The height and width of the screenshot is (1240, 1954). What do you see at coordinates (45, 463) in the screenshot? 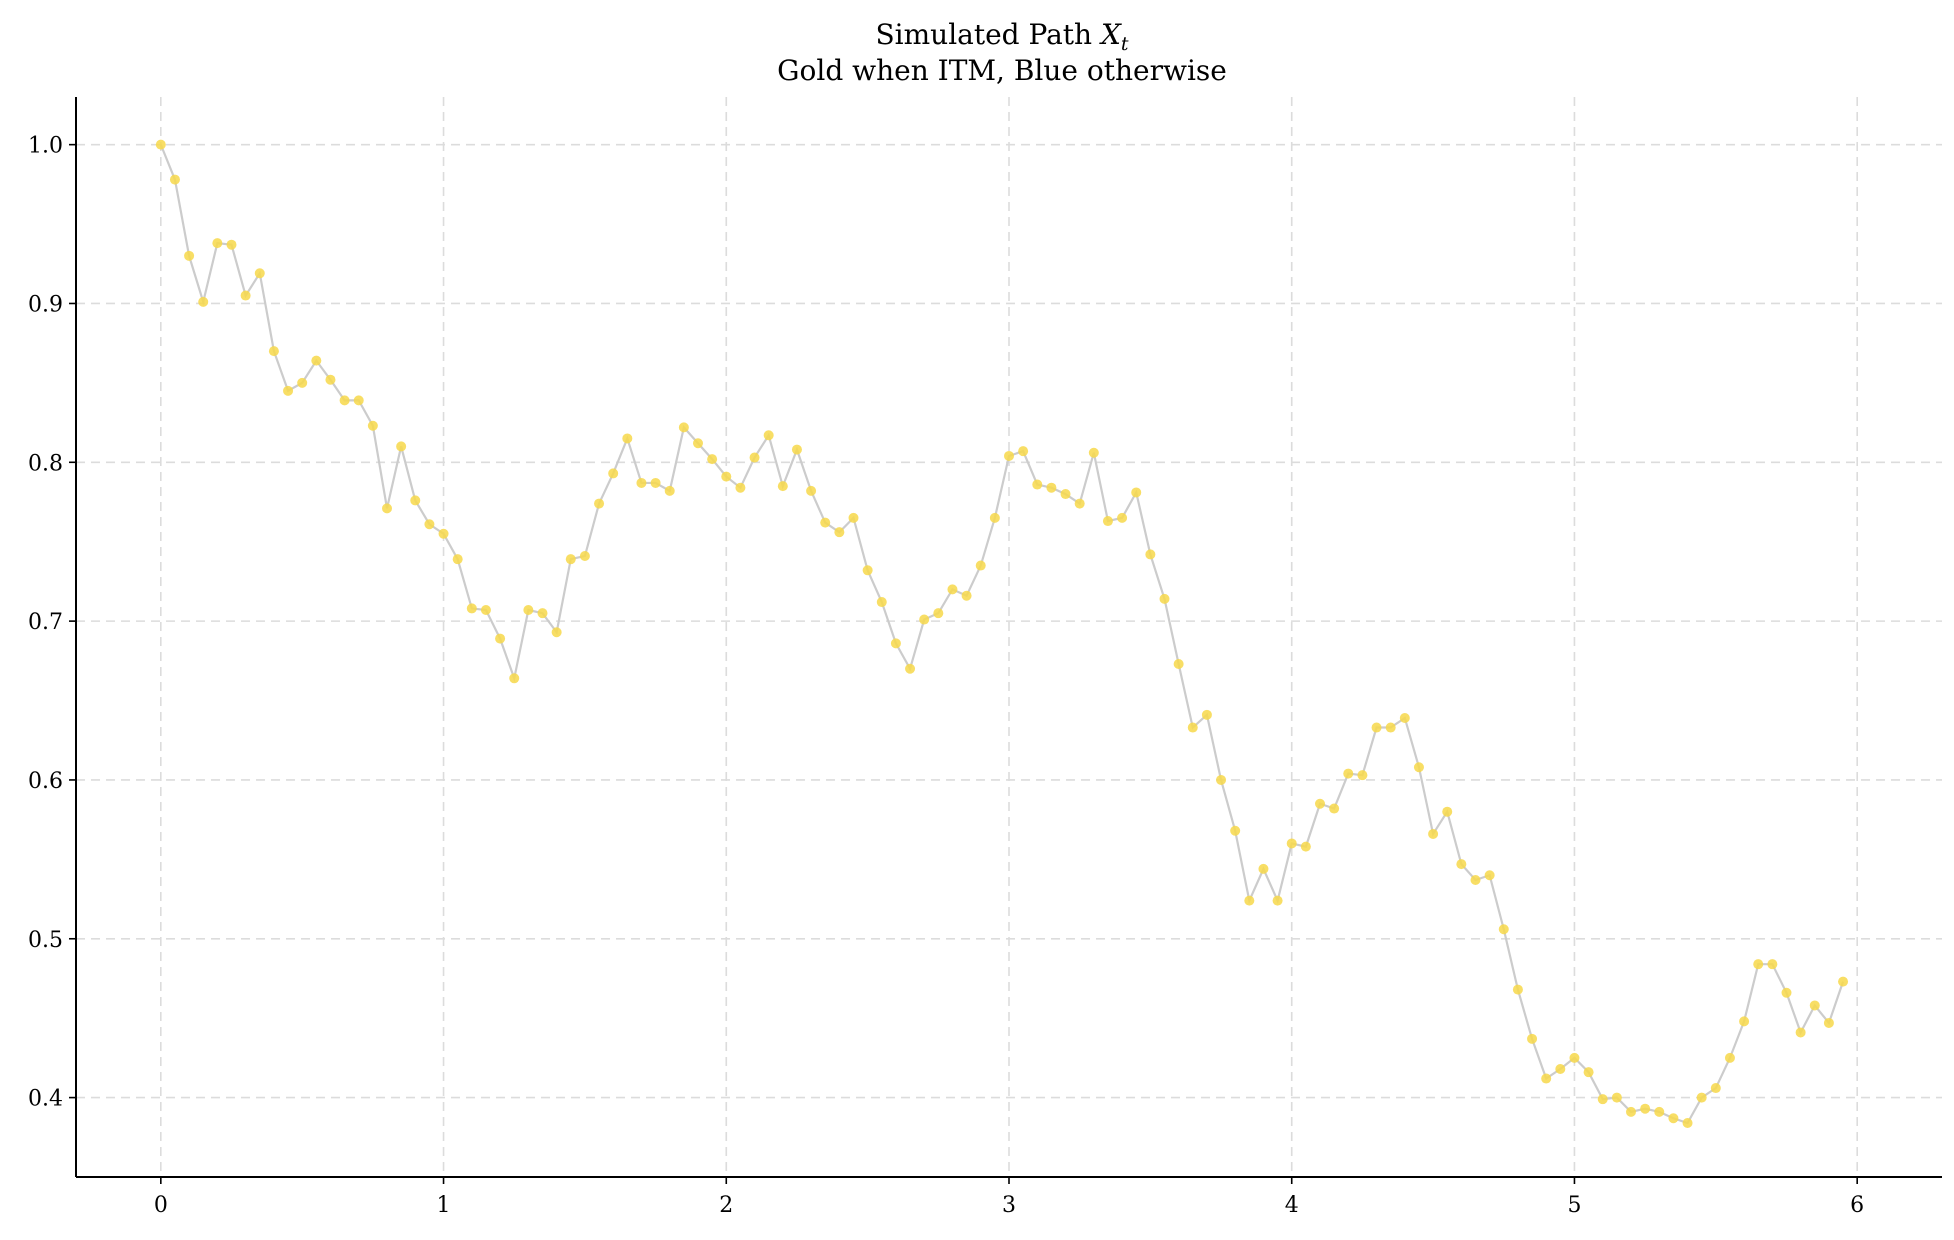
I see `y-tick-label: 0.8` at bounding box center [45, 463].